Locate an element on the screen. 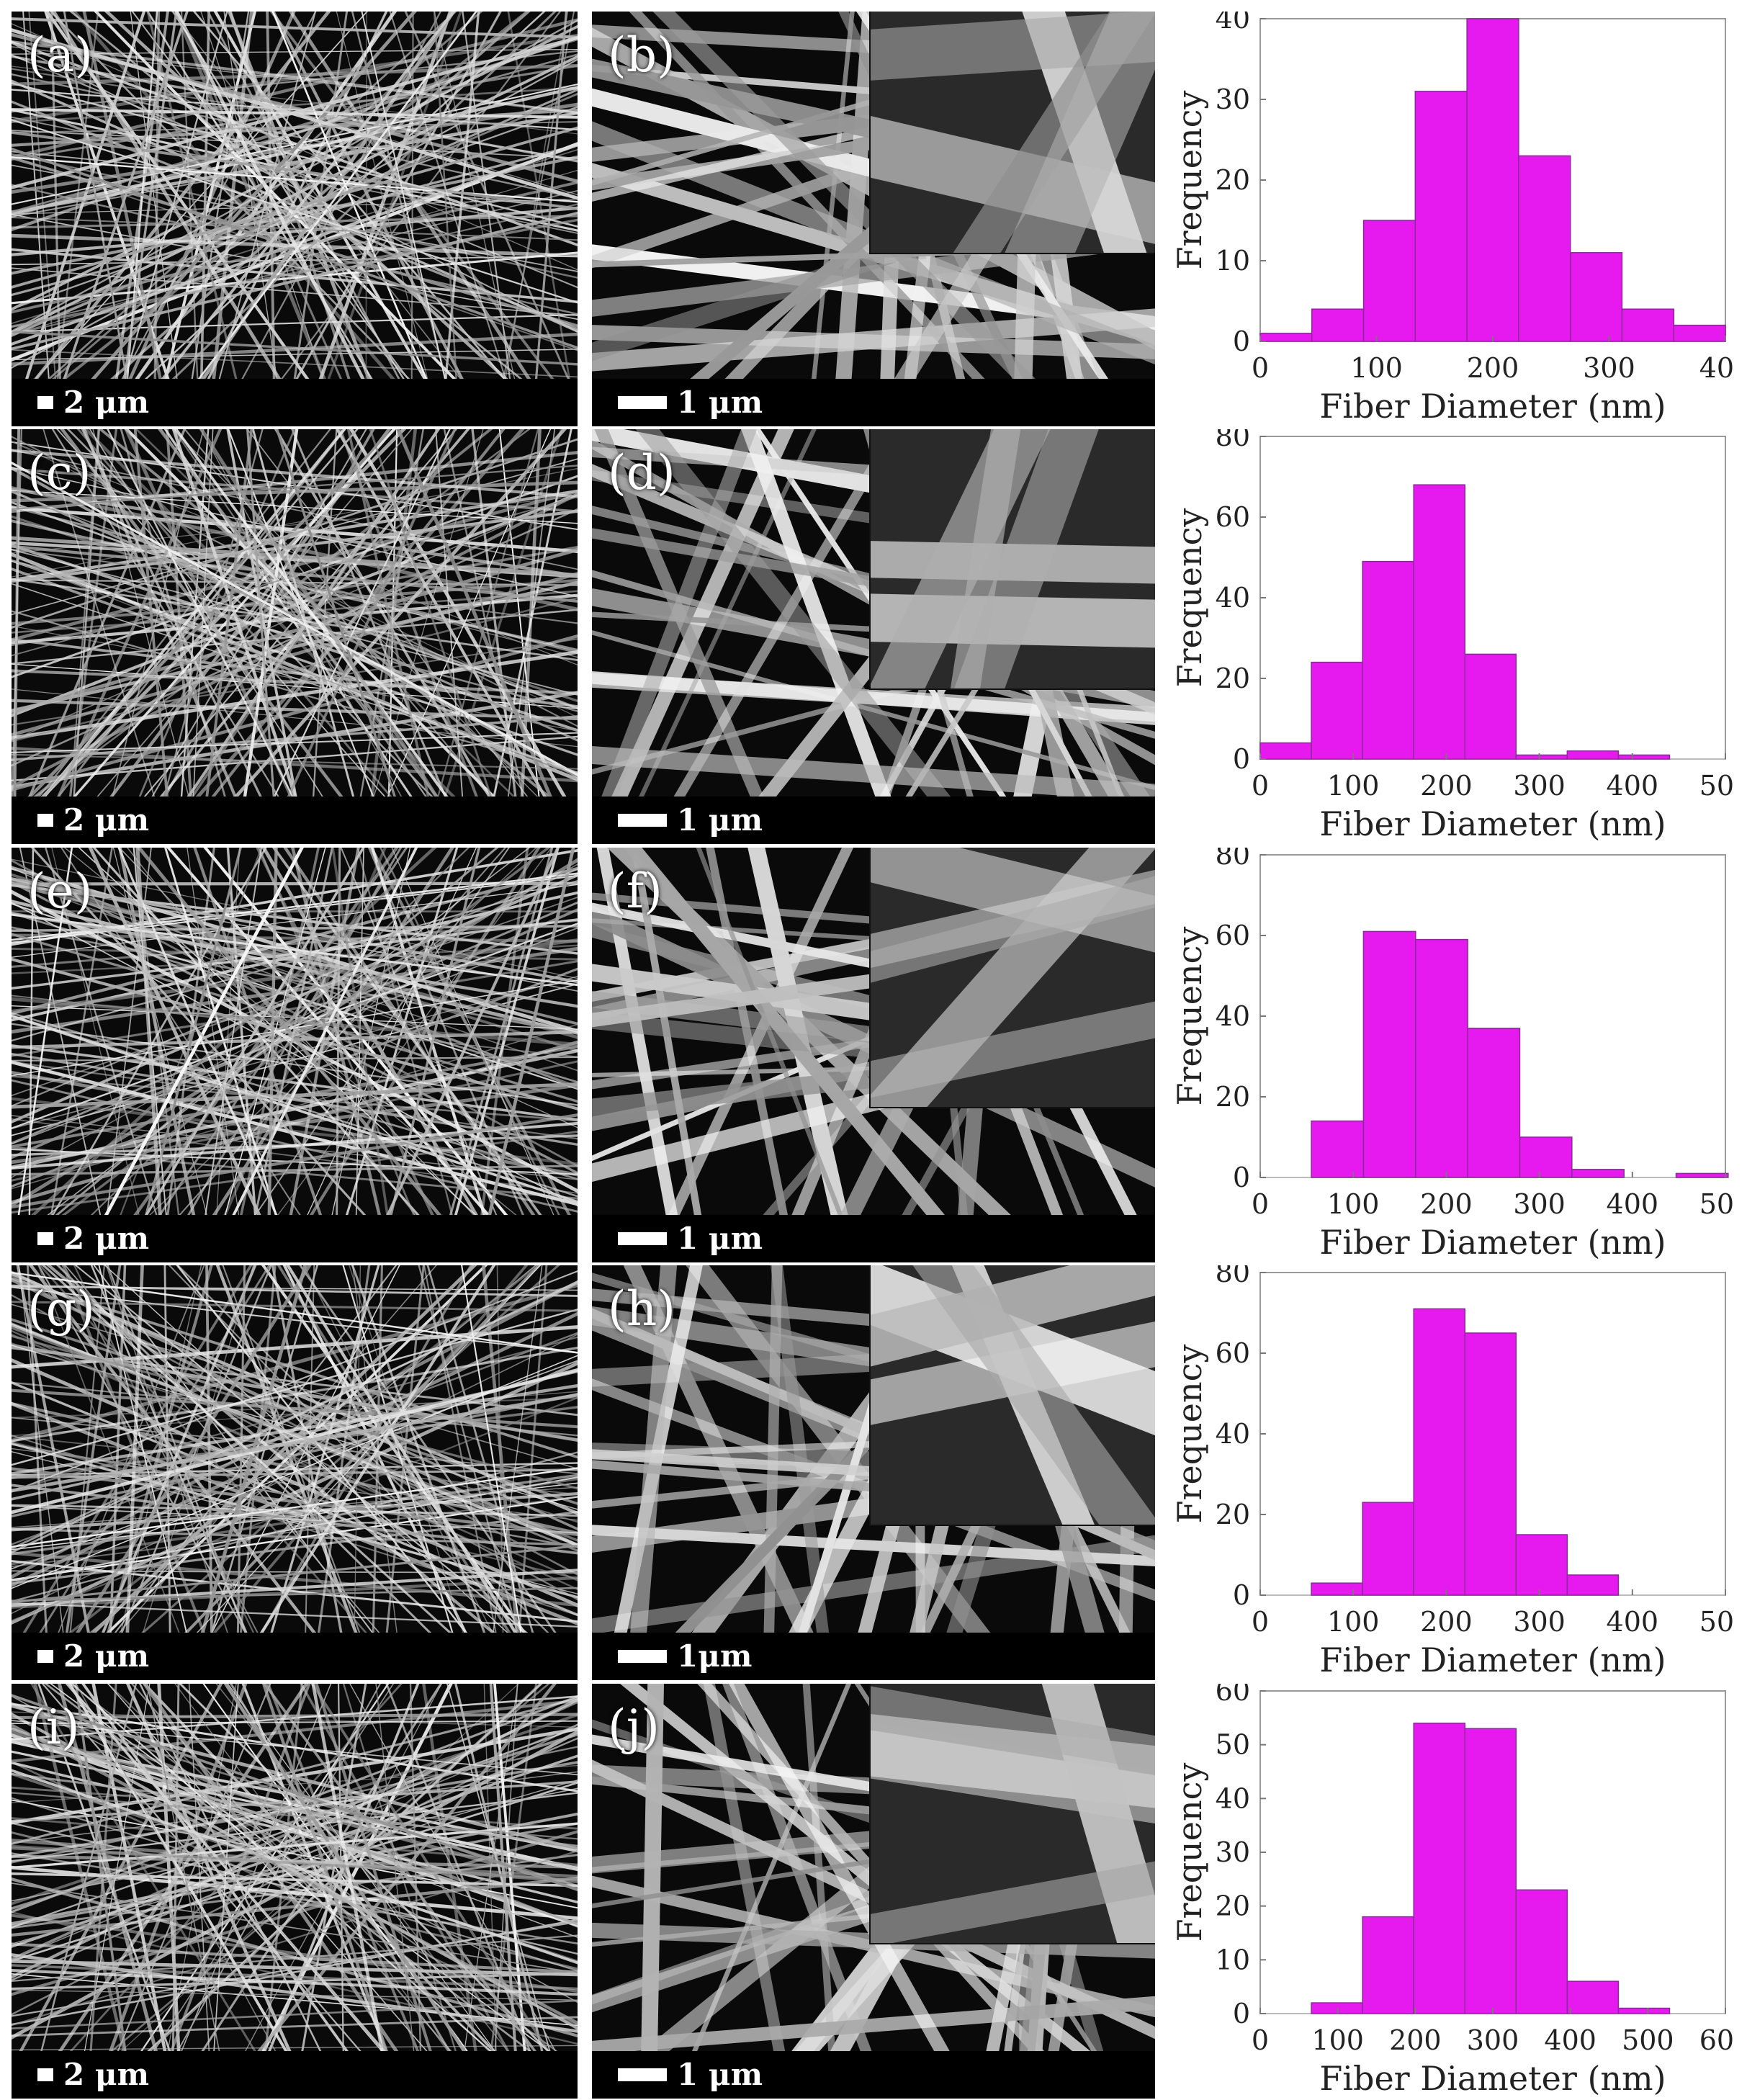  inset-fibers is located at coordinates (1013, 1395).